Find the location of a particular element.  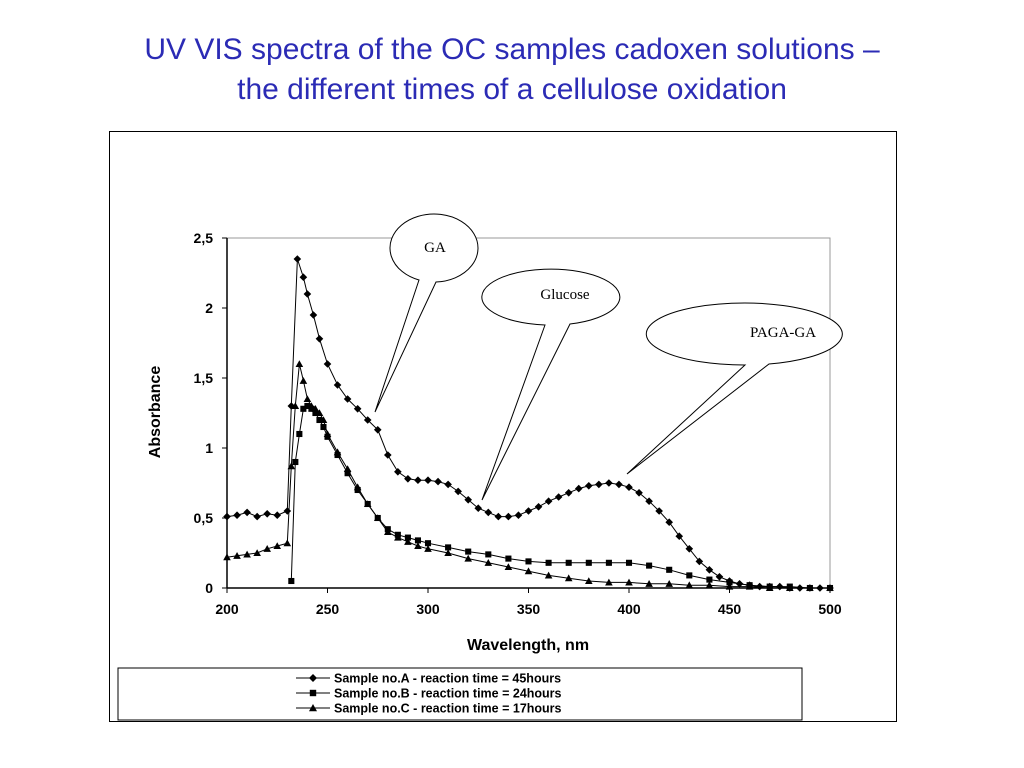

x-tick-label: 350 is located at coordinates (529, 609).